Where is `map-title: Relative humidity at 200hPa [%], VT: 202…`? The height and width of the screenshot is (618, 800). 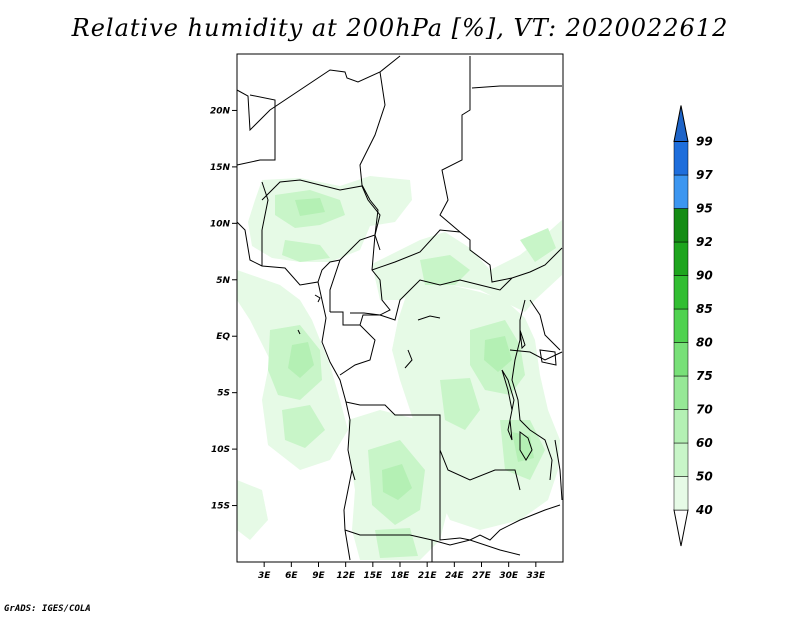
map-title: Relative humidity at 200hPa [%], VT: 202… is located at coordinates (400, 28).